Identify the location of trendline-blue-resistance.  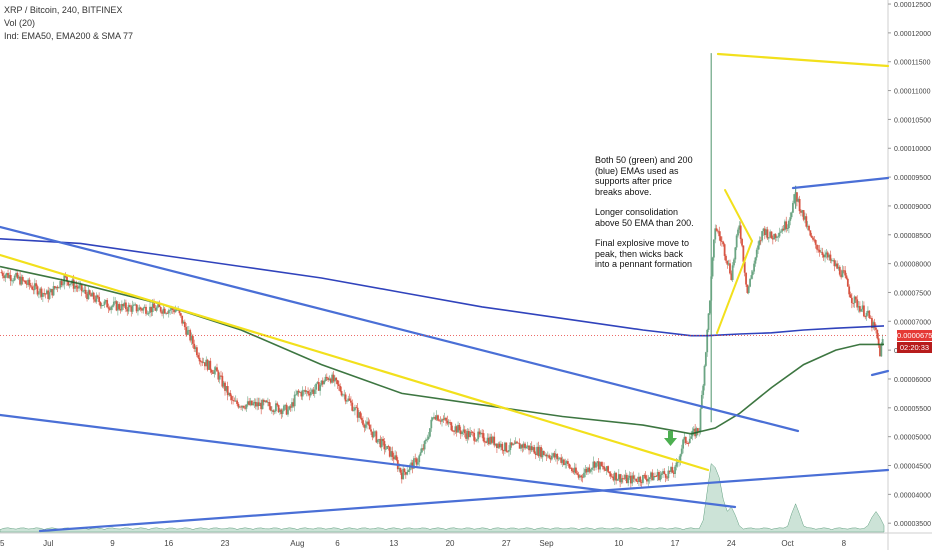
(840, 183).